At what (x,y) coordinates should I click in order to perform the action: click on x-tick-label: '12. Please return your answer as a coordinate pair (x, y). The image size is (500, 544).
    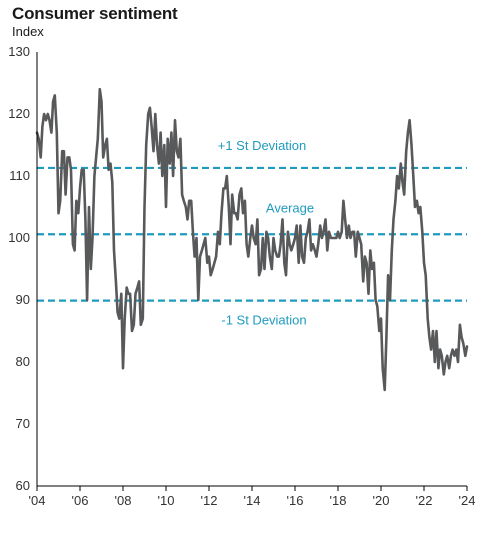
    Looking at the image, I should click on (209, 500).